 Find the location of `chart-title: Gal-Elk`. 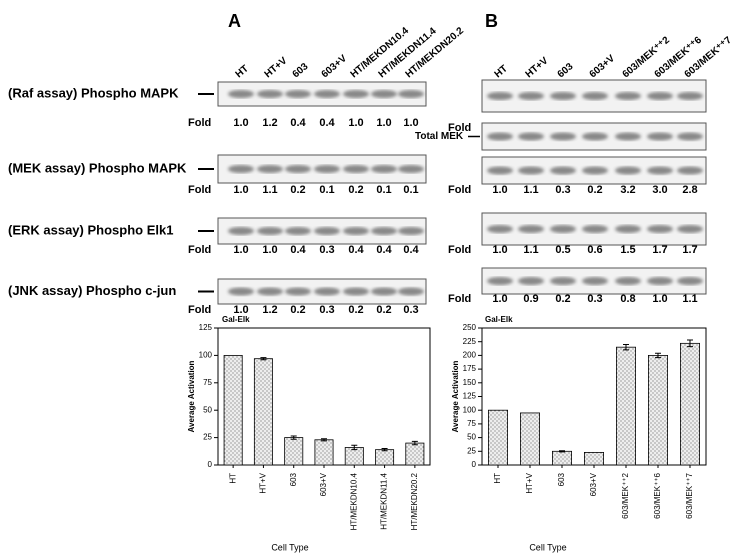

chart-title: Gal-Elk is located at coordinates (236, 319).